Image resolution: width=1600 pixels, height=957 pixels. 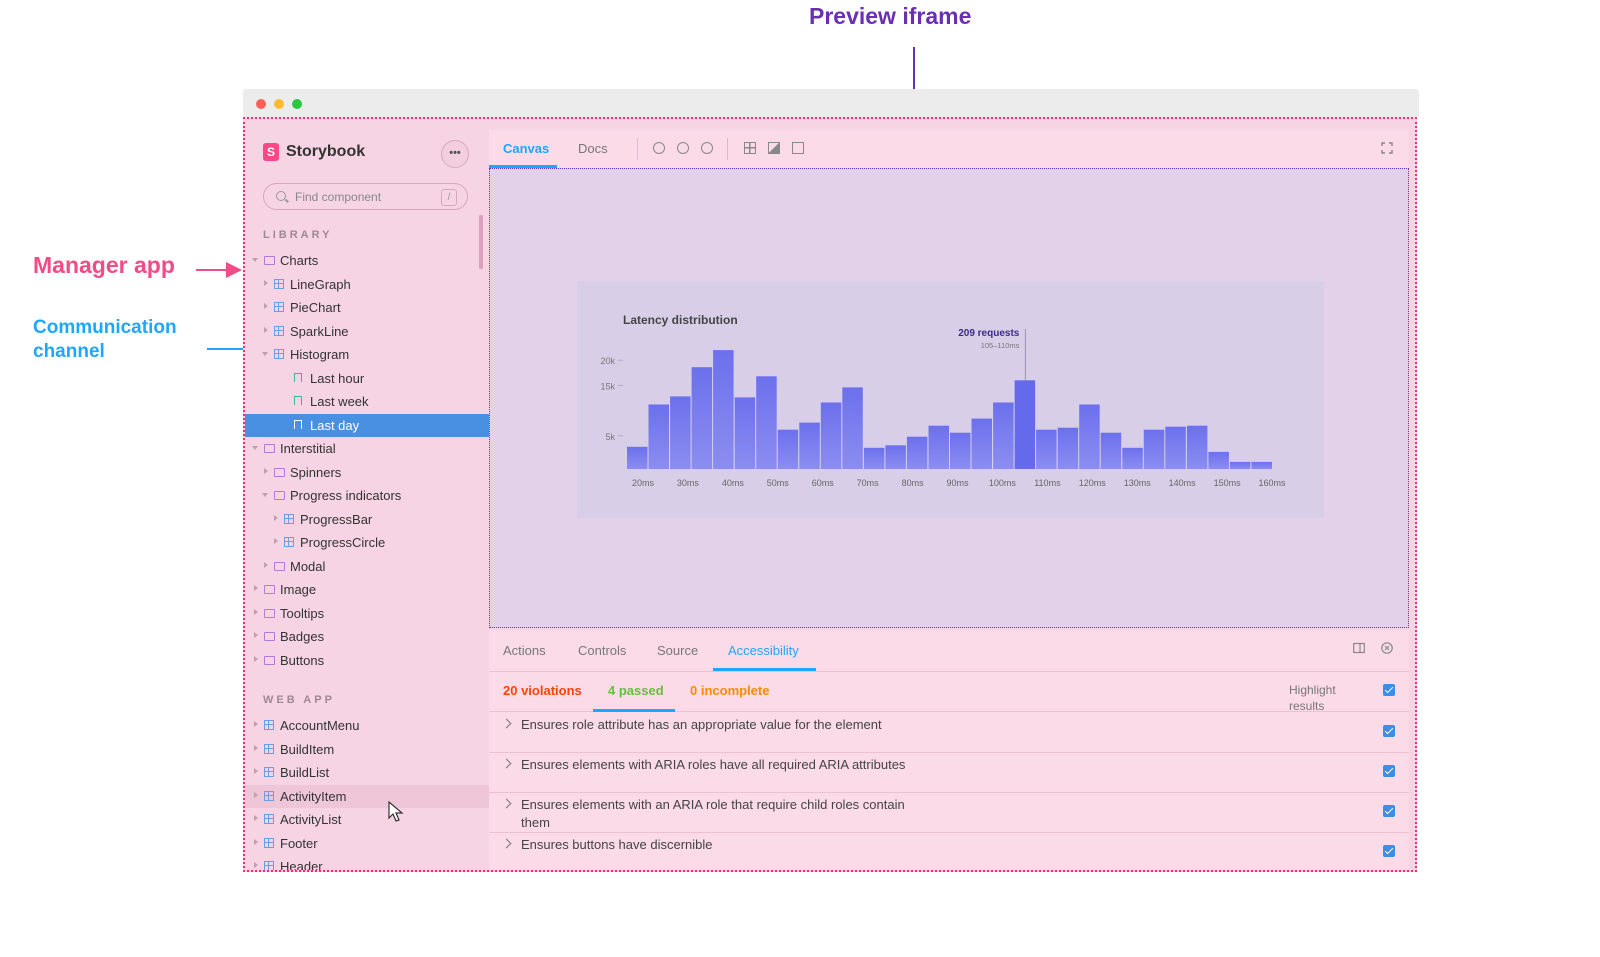 What do you see at coordinates (949, 851) in the screenshot?
I see `a11y-rule-row: Ensures buttons have discernible` at bounding box center [949, 851].